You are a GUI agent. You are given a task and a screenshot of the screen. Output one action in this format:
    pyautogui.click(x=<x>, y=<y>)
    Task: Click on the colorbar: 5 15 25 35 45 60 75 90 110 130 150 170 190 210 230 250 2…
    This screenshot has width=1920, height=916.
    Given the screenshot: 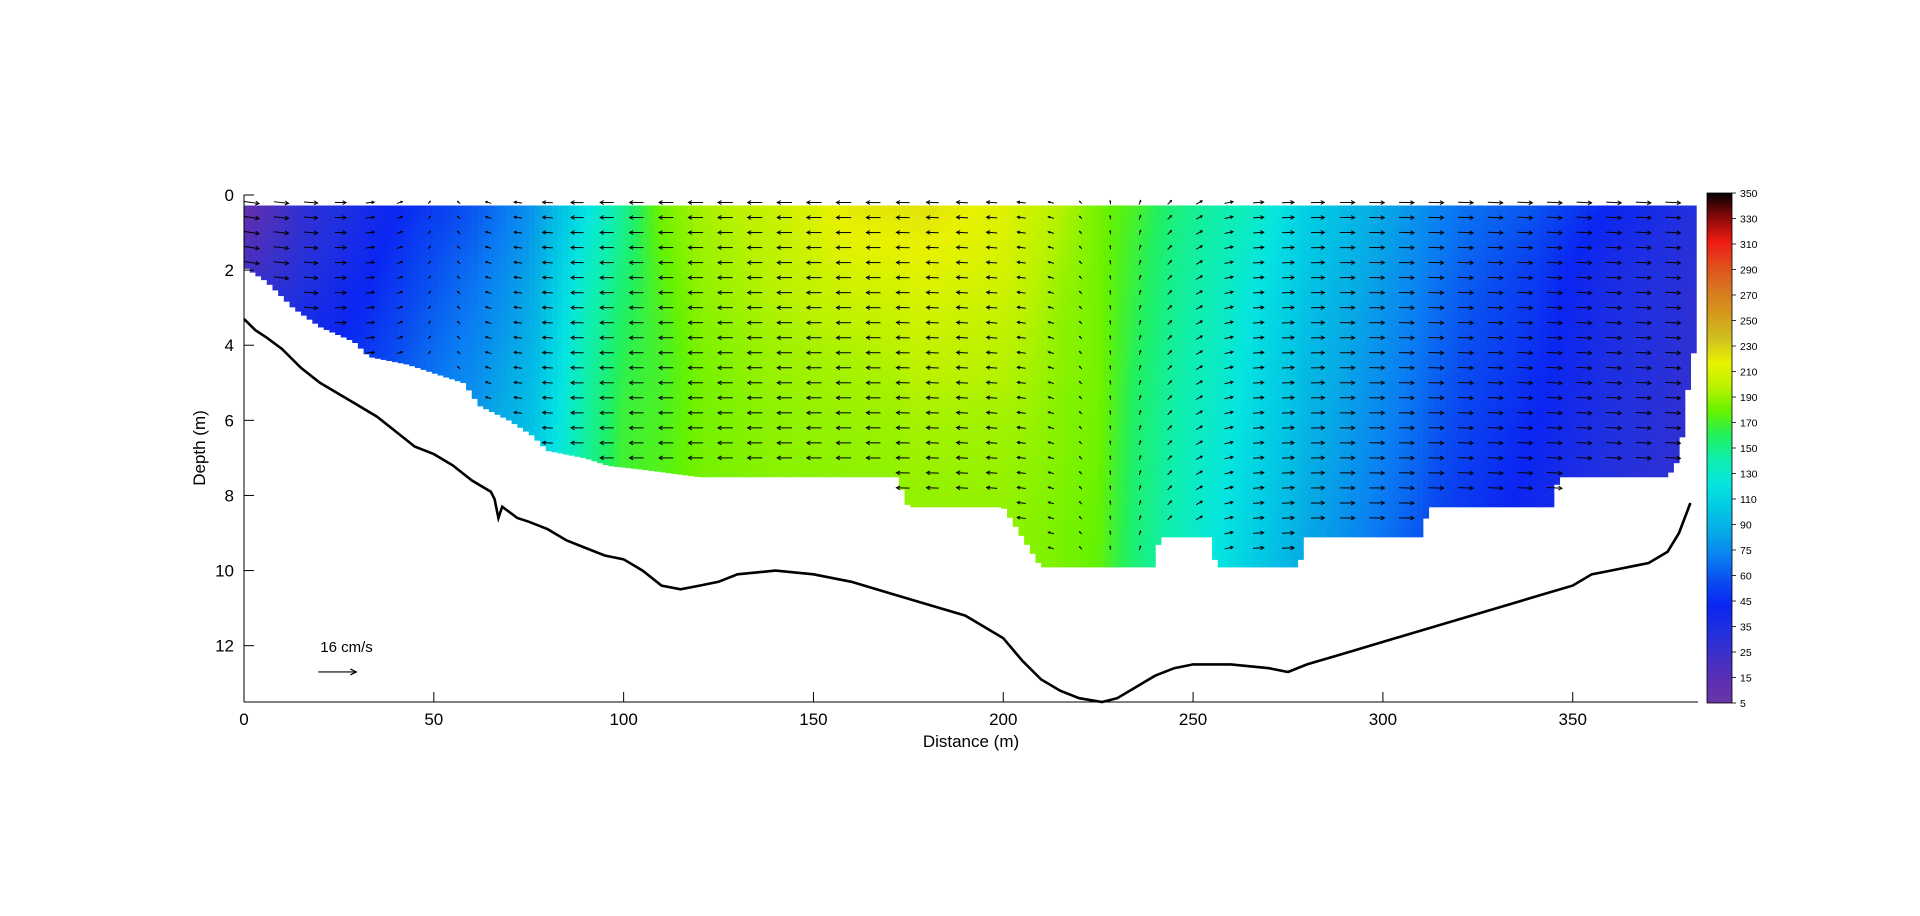 What is the action you would take?
    pyautogui.click(x=1732, y=449)
    